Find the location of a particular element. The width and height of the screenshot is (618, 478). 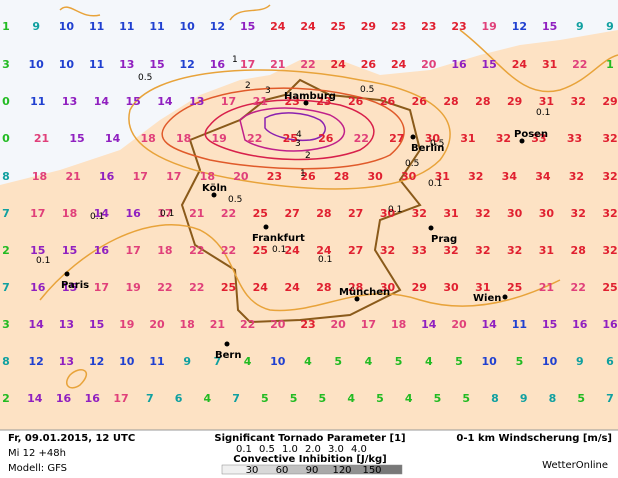

shear-value: 7 is located at coordinates (218, 361).